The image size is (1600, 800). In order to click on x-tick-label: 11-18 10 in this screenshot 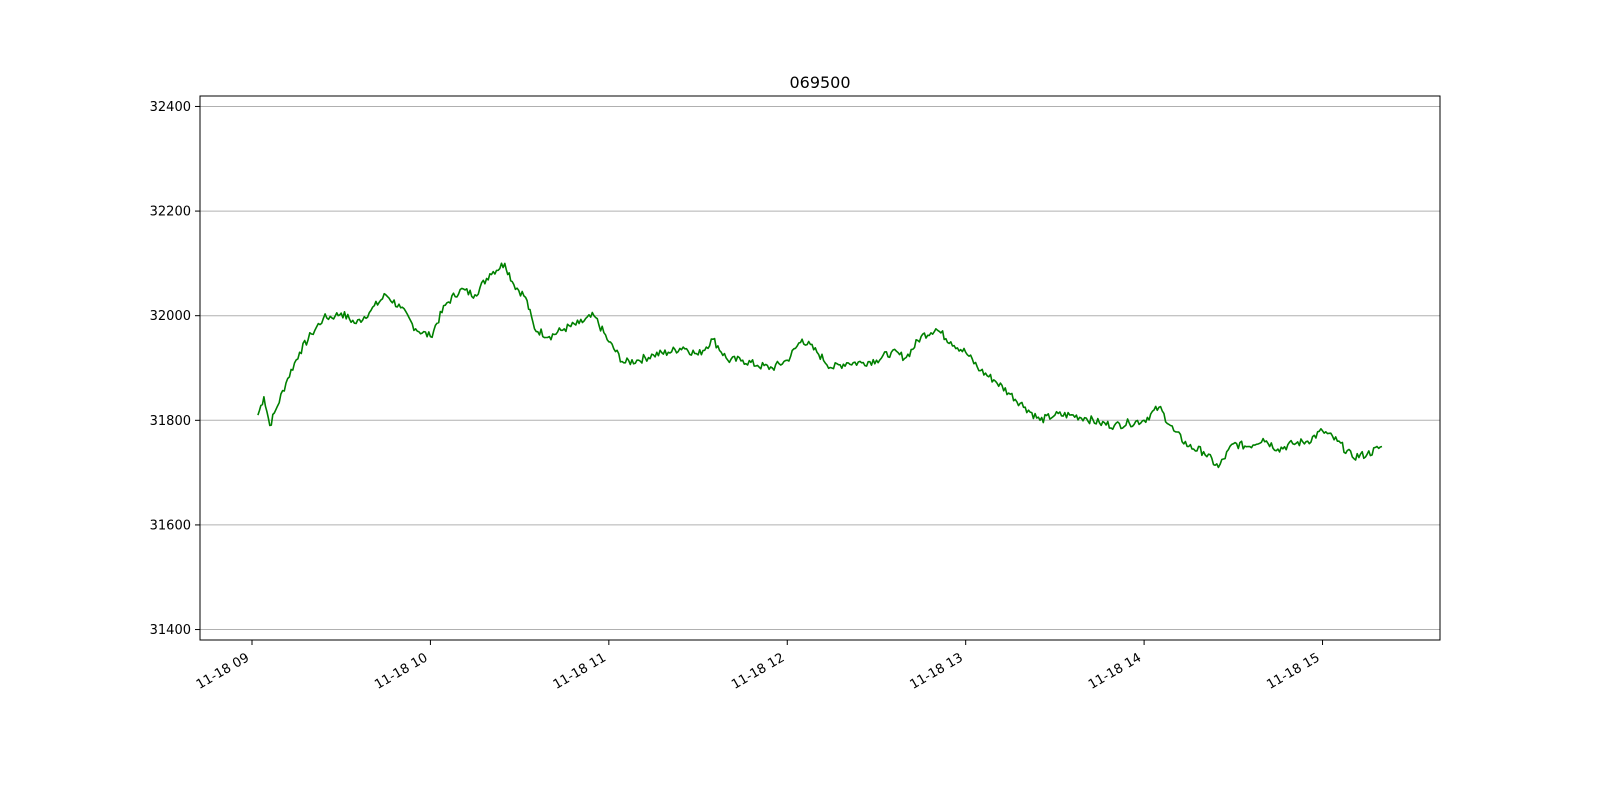, I will do `click(401, 671)`.